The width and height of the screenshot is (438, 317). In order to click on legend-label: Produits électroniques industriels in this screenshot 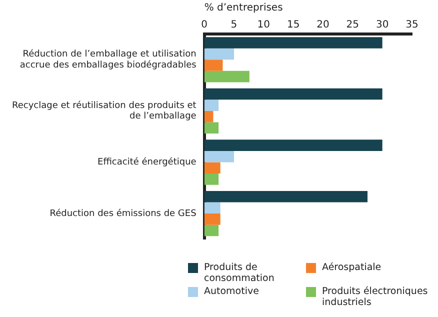, I will do `click(375, 297)`.